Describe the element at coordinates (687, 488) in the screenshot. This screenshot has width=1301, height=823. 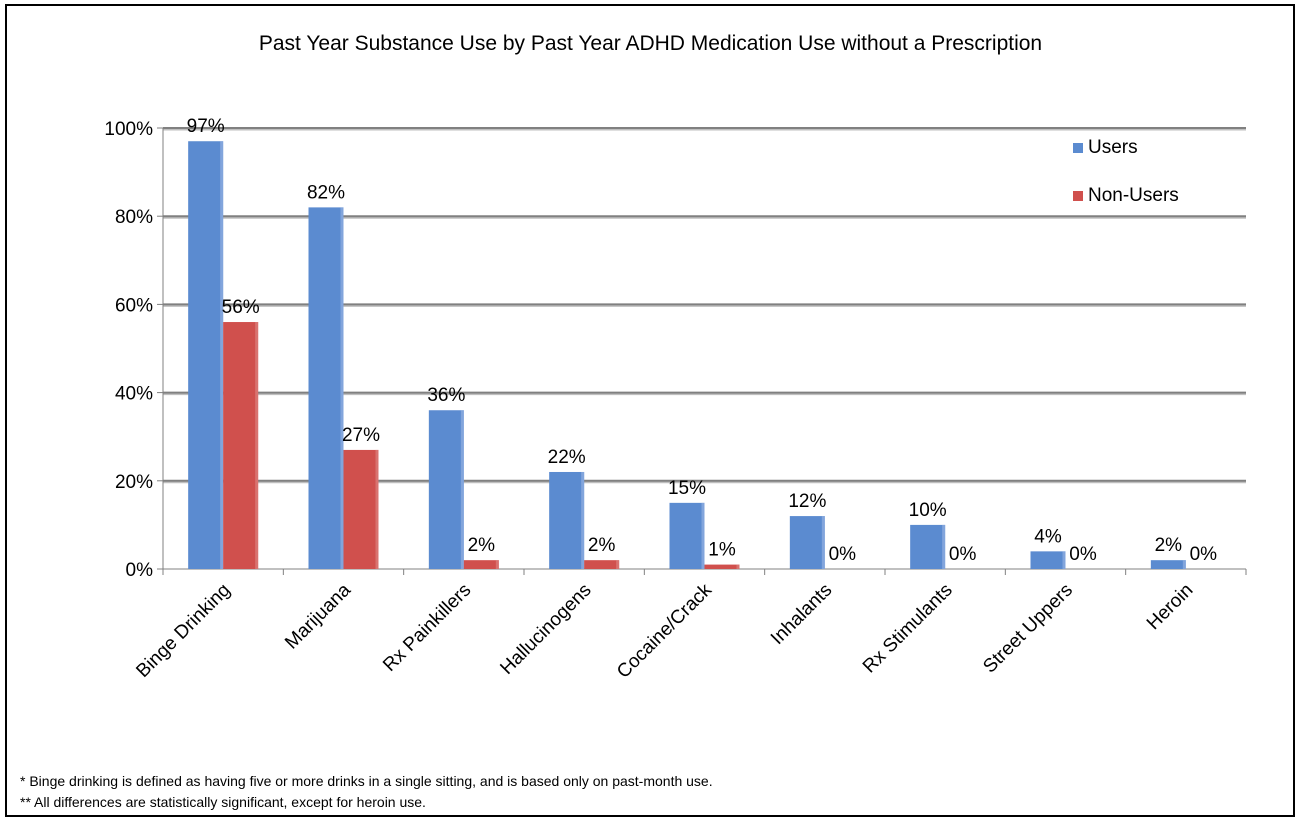
I see `data-label-users: 15%` at that location.